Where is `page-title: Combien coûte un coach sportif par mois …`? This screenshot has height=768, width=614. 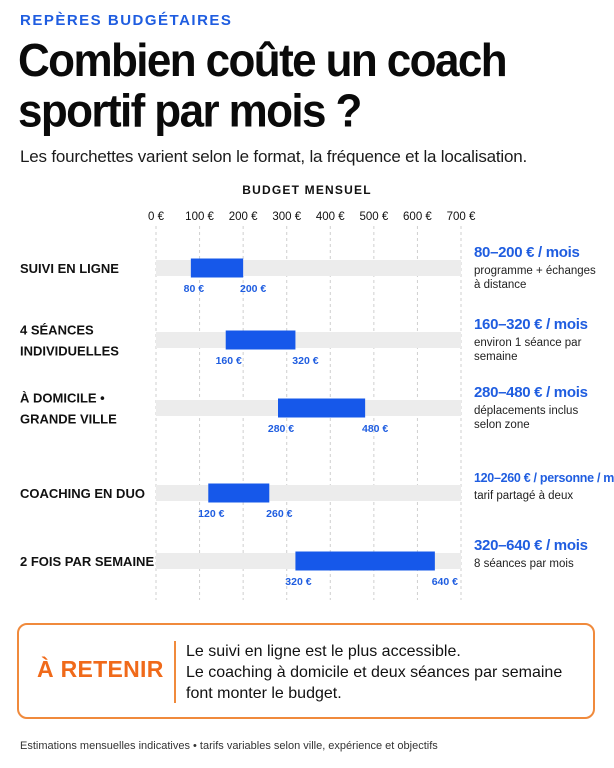
page-title: Combien coûte un coach sportif par mois … is located at coordinates (313, 85).